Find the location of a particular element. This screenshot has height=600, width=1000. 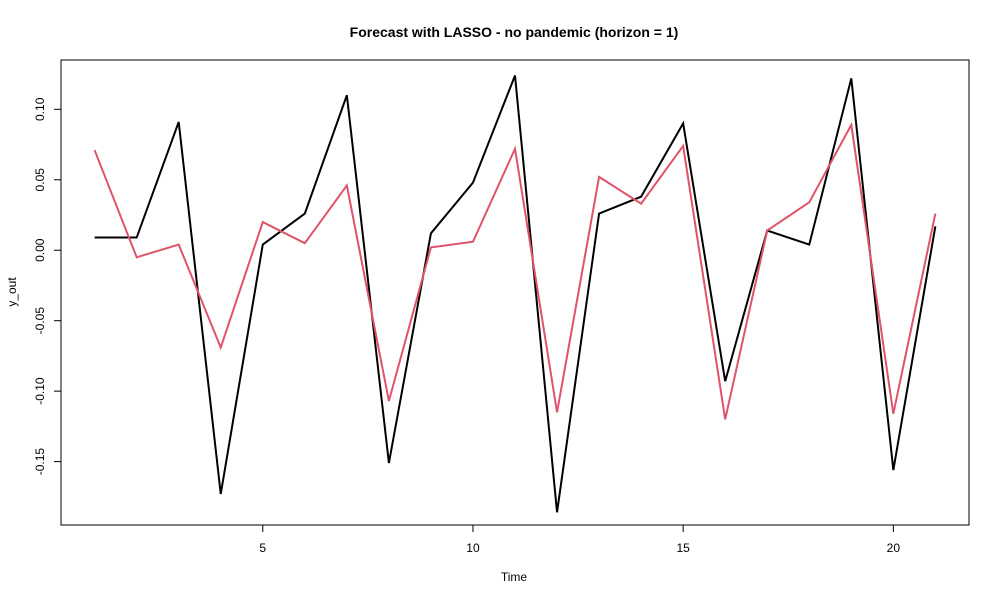

y-tick-label: -0.15 is located at coordinates (40, 462).